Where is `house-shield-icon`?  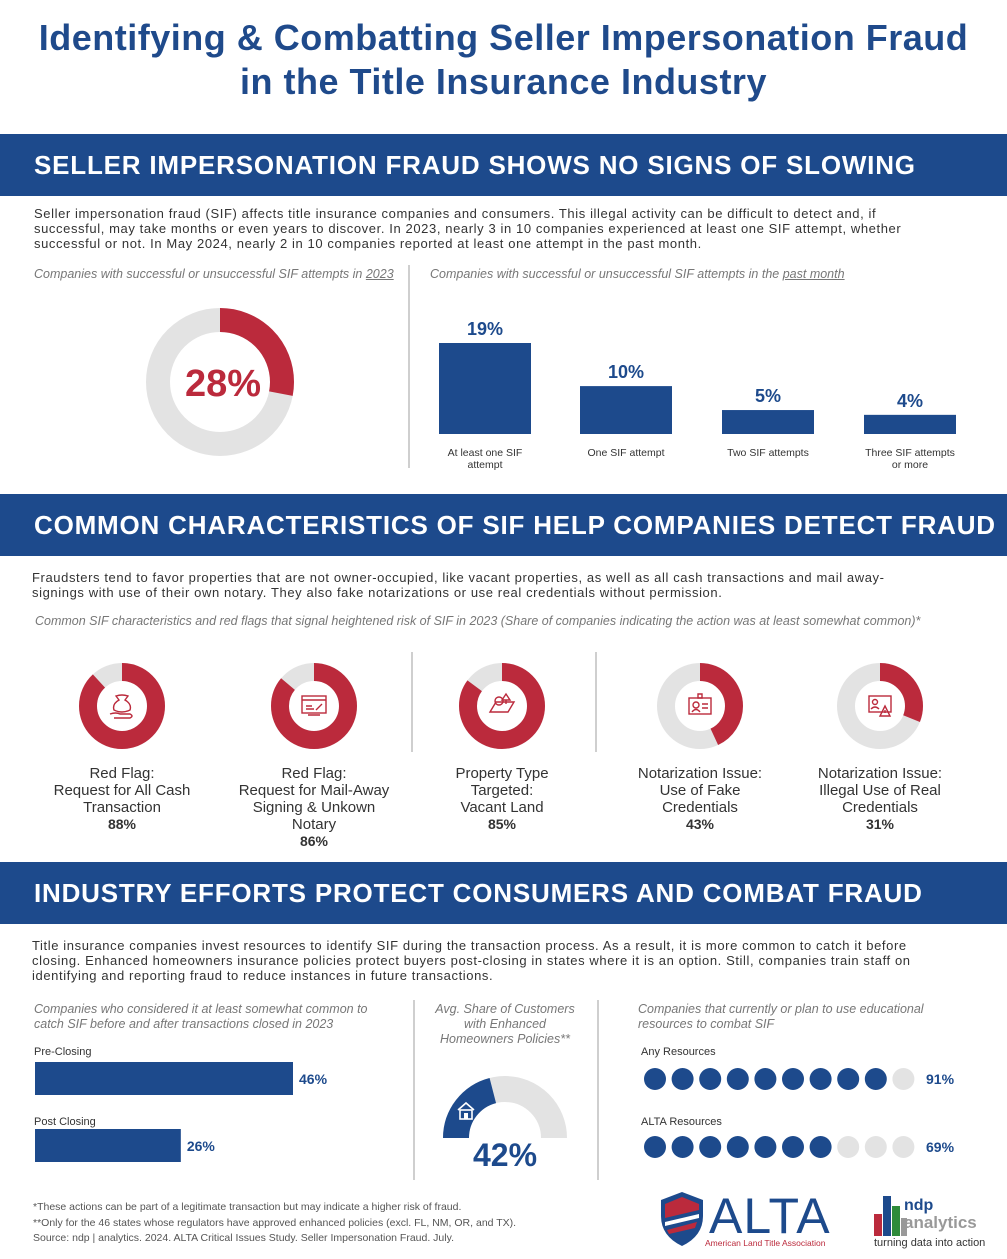 house-shield-icon is located at coordinates (466, 1110).